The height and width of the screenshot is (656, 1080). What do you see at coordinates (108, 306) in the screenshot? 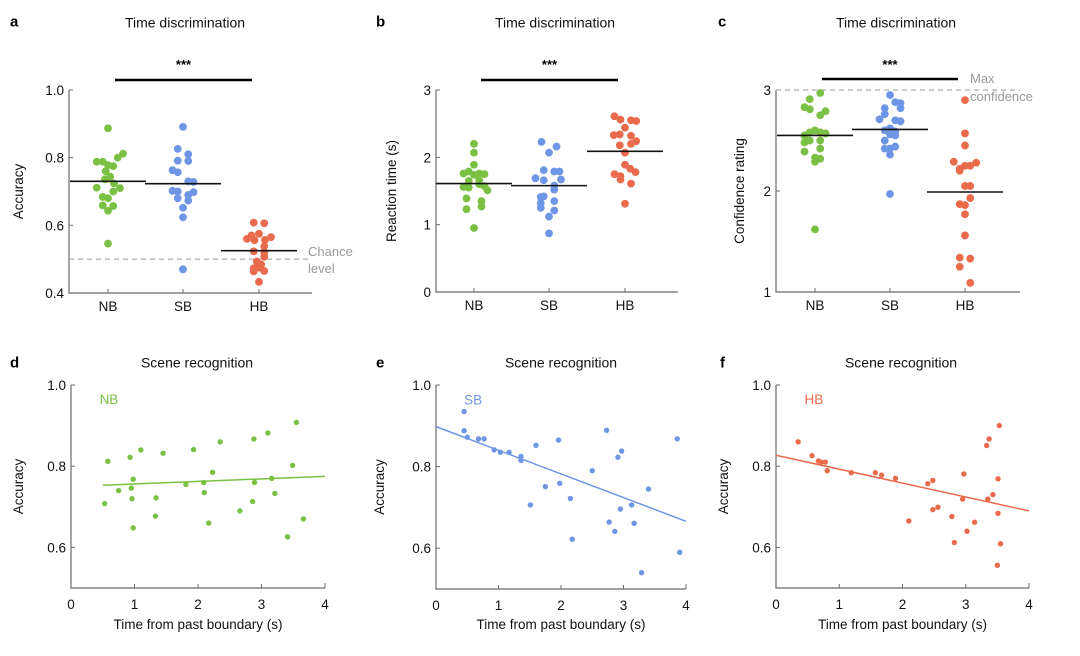
I see `x-tick-label: NB` at bounding box center [108, 306].